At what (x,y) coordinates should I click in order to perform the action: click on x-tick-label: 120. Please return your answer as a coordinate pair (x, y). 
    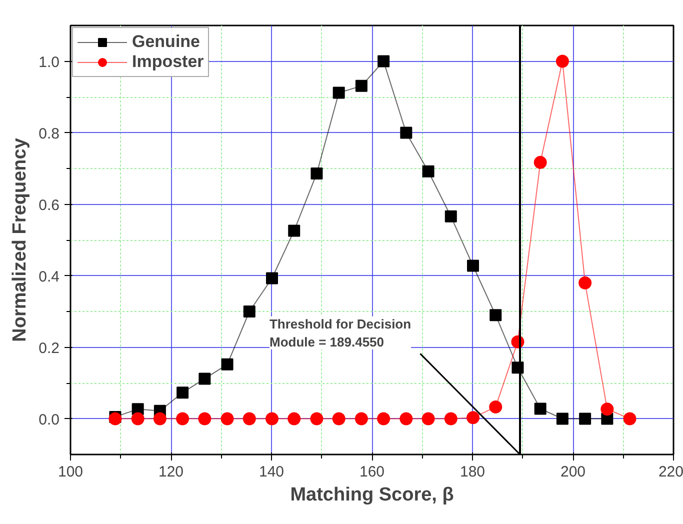
    Looking at the image, I should click on (171, 472).